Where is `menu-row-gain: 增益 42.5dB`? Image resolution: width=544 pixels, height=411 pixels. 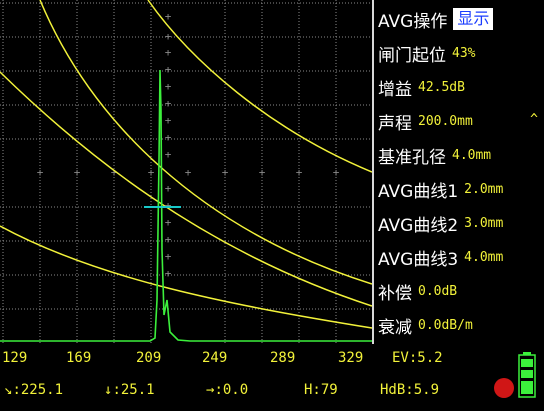
menu-row-gain: 增益 42.5dB is located at coordinates (421, 89).